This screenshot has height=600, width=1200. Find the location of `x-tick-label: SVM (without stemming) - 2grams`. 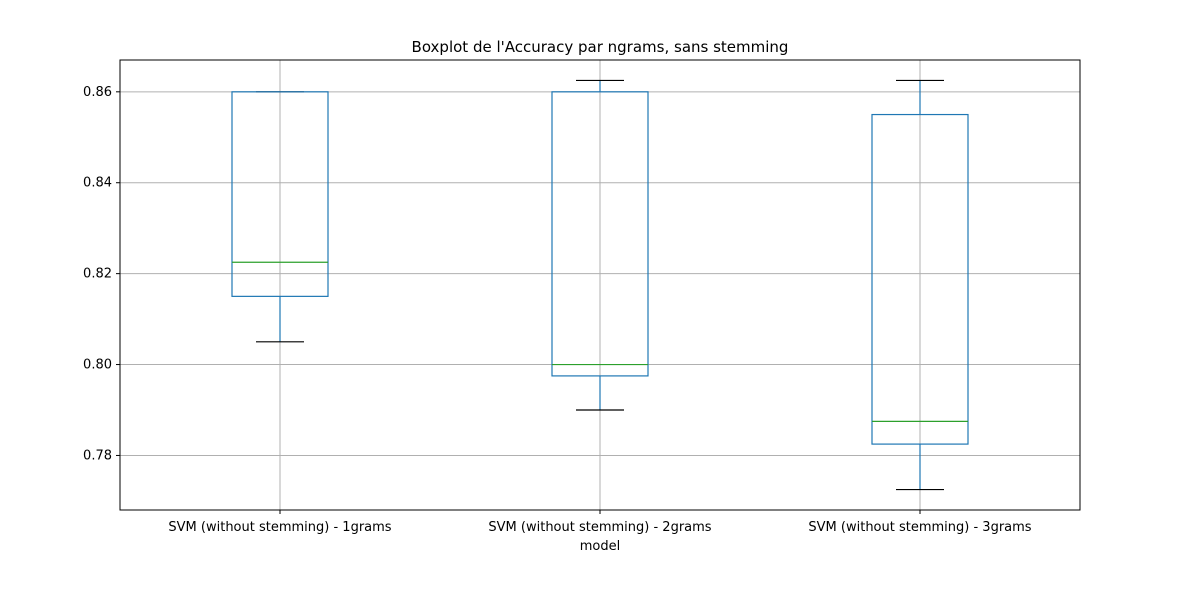

x-tick-label: SVM (without stemming) - 2grams is located at coordinates (599, 527).